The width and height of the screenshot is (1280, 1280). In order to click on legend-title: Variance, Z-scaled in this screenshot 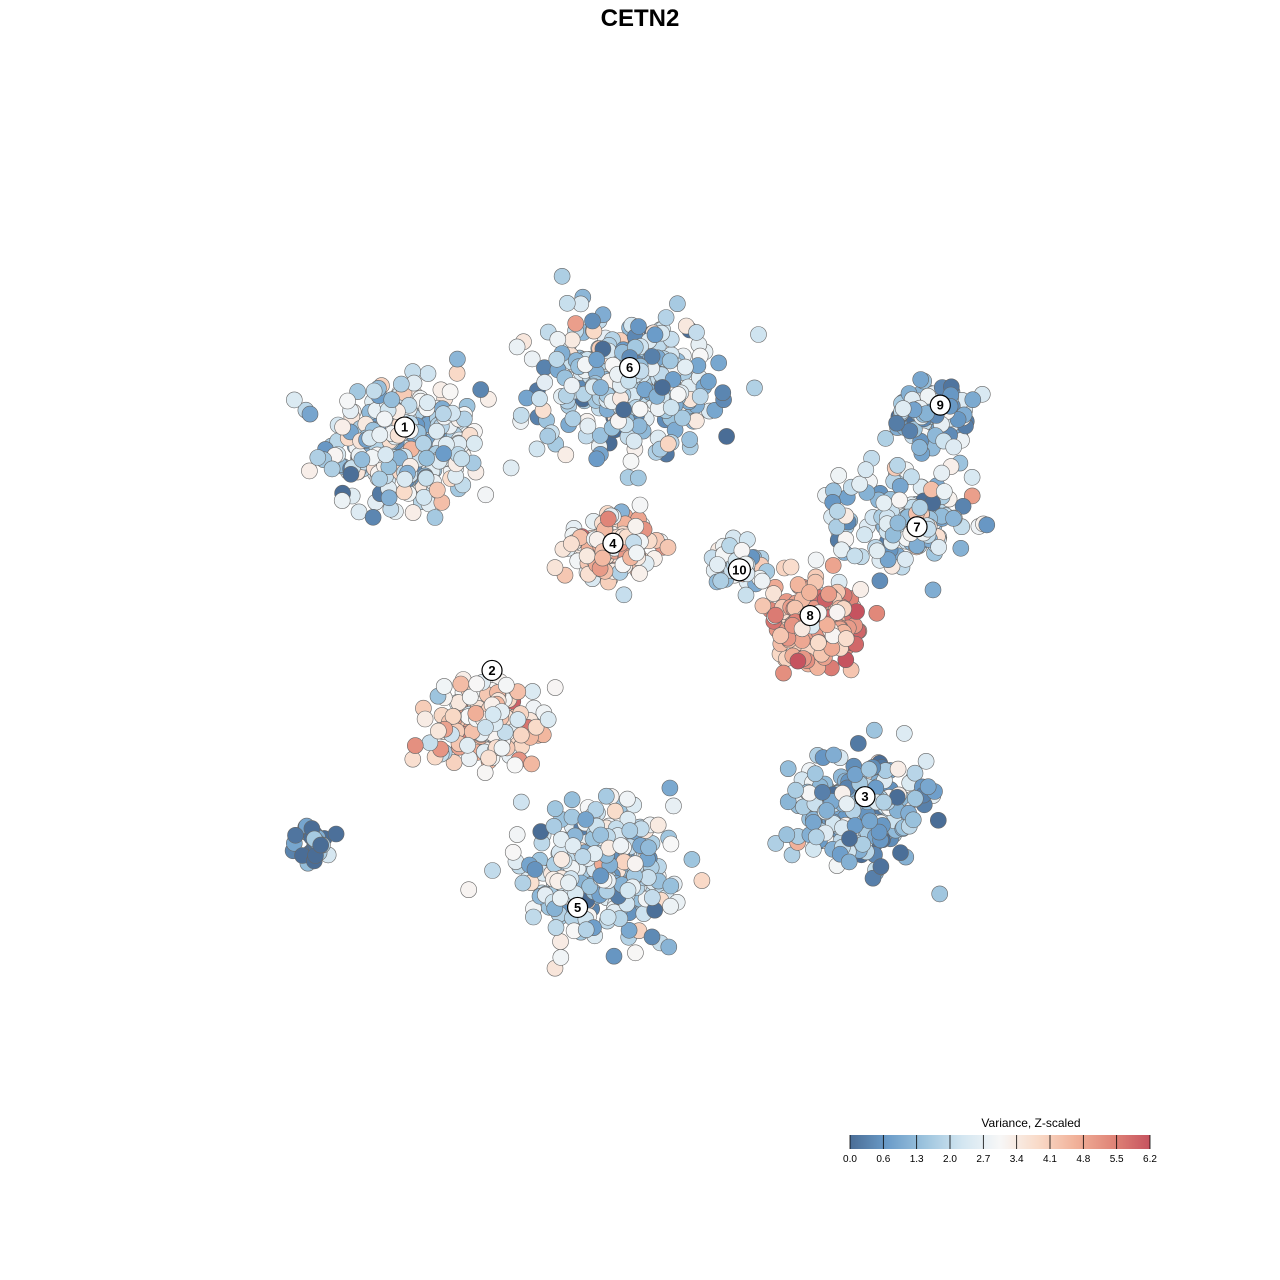, I will do `click(1030, 1123)`.